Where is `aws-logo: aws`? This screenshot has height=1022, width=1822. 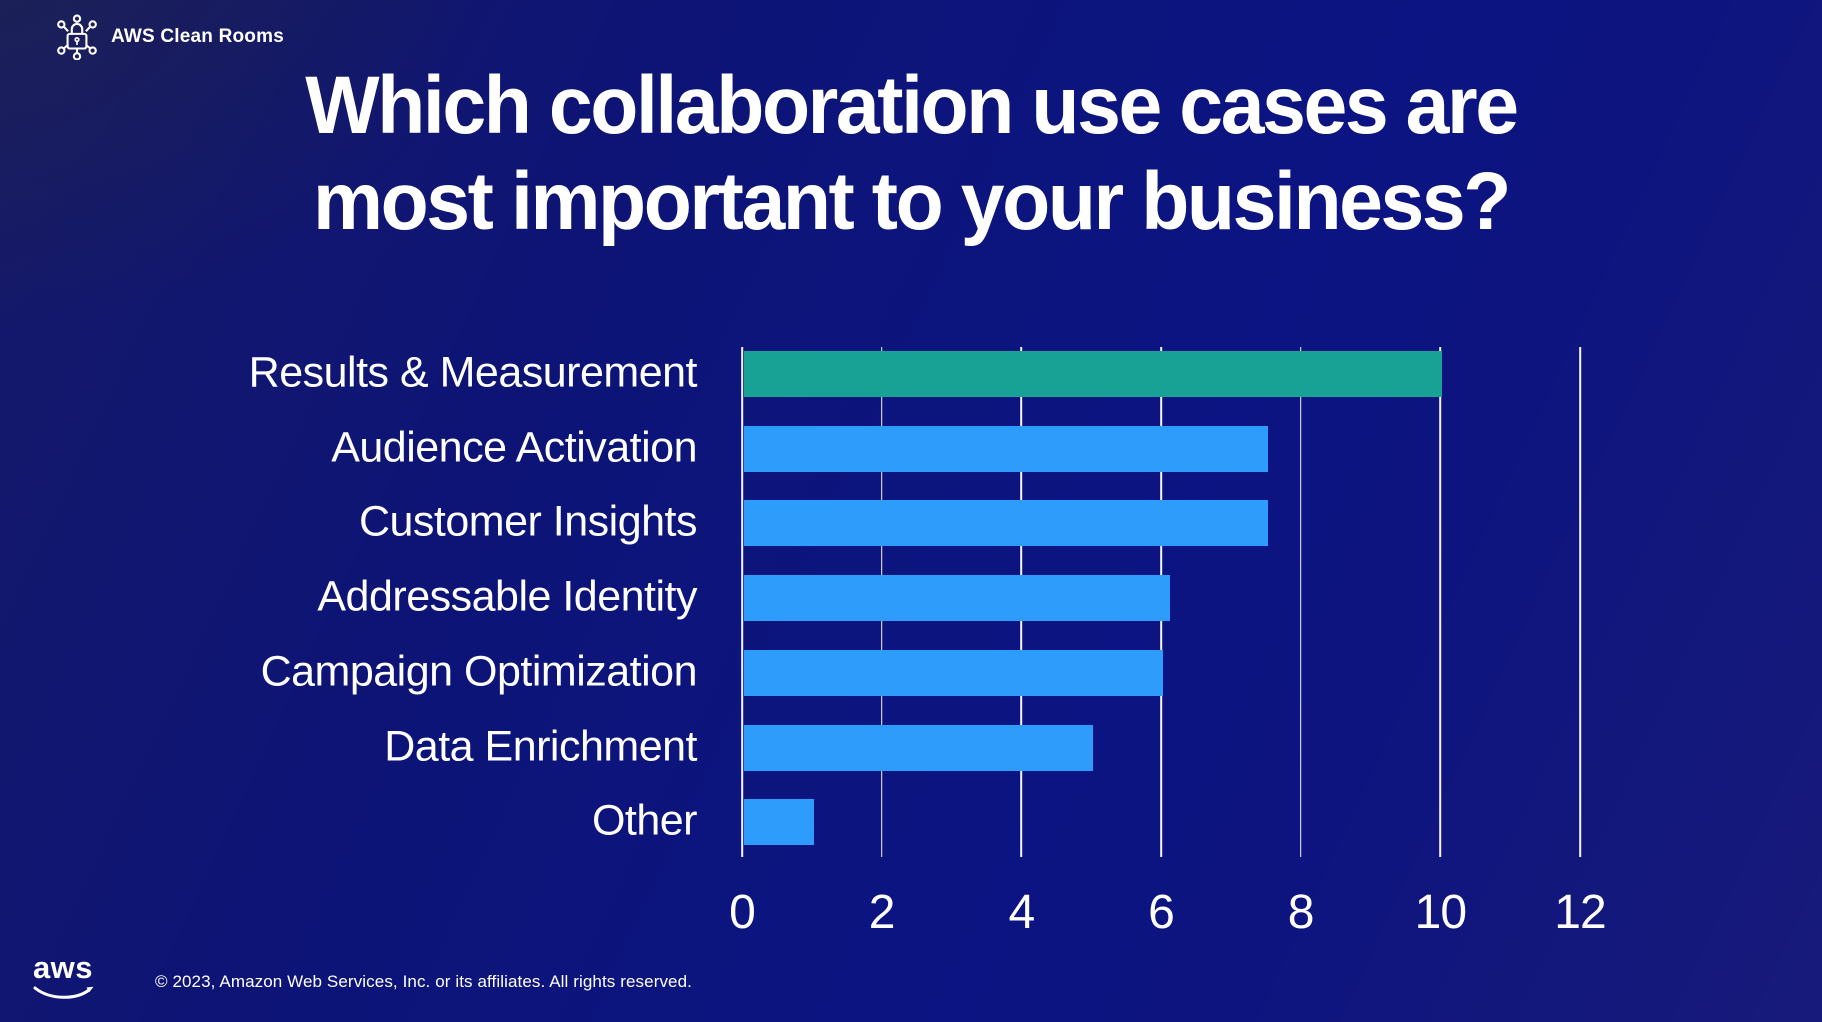 aws-logo: aws is located at coordinates (63, 976).